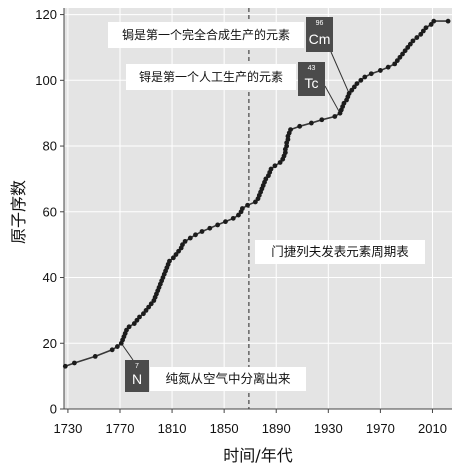 Image resolution: width=462 pixels, height=469 pixels. What do you see at coordinates (18, 212) in the screenshot?
I see `y-axis-title: 原子序数` at bounding box center [18, 212].